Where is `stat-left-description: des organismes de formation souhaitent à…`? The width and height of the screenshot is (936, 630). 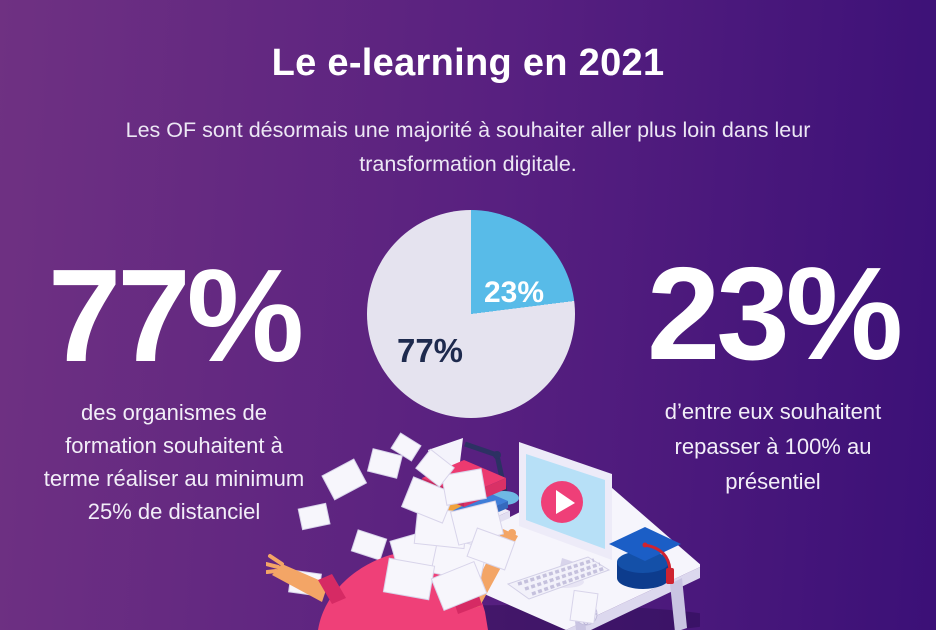
stat-left-description: des organismes de formation souhaitent à… is located at coordinates (174, 462).